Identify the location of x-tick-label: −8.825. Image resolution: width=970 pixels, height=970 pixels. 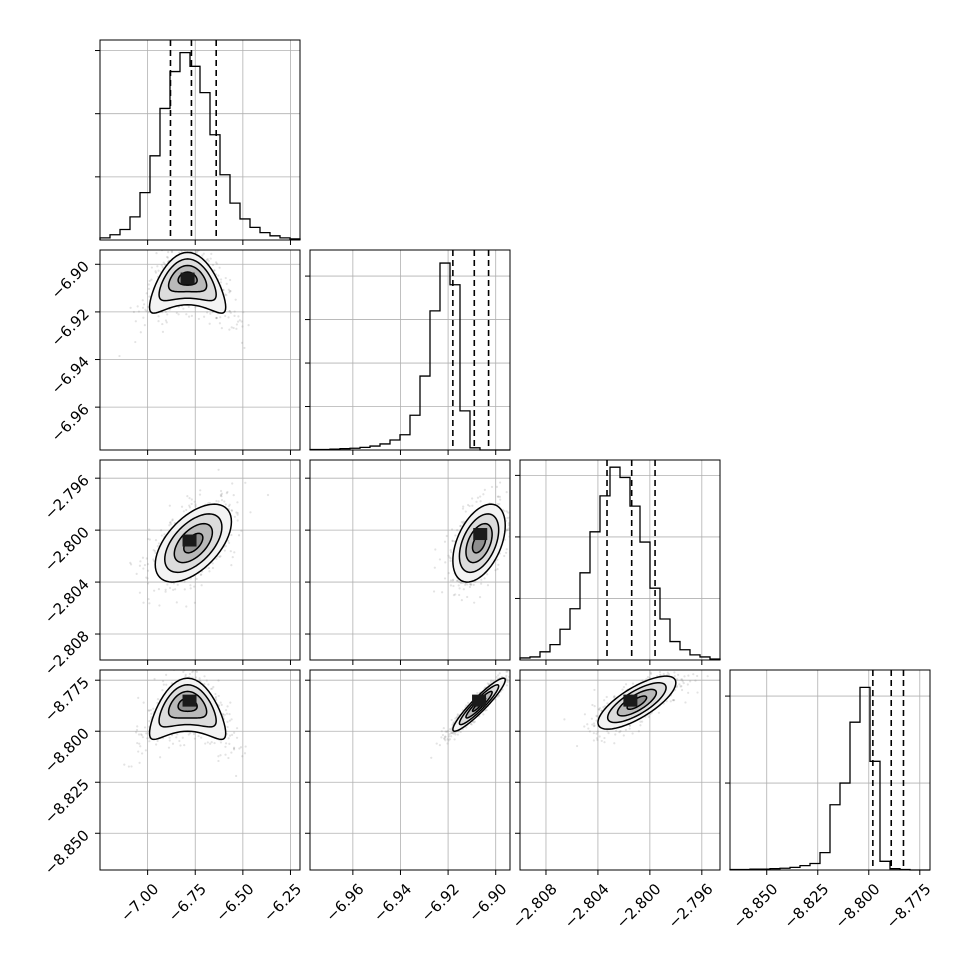
(807, 906).